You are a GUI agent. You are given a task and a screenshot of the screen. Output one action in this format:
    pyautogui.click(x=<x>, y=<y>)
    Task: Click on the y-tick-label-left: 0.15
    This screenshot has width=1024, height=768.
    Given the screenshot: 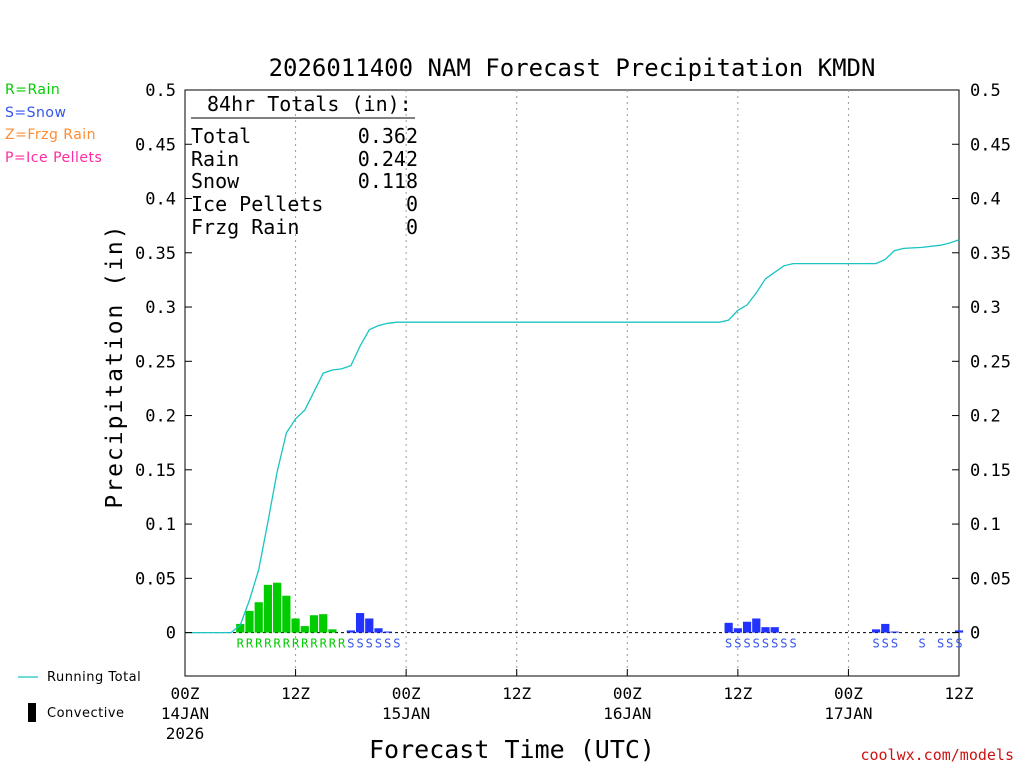 What is the action you would take?
    pyautogui.click(x=155, y=471)
    